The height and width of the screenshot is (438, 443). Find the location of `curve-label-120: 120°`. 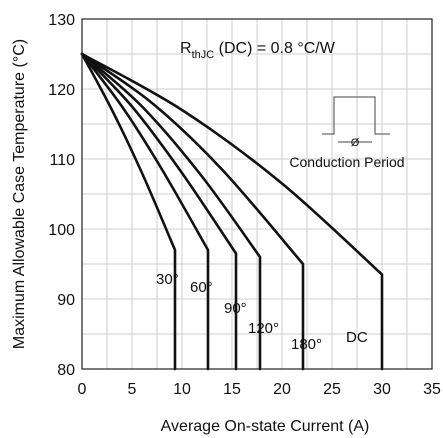

curve-label-120: 120° is located at coordinates (263, 328).